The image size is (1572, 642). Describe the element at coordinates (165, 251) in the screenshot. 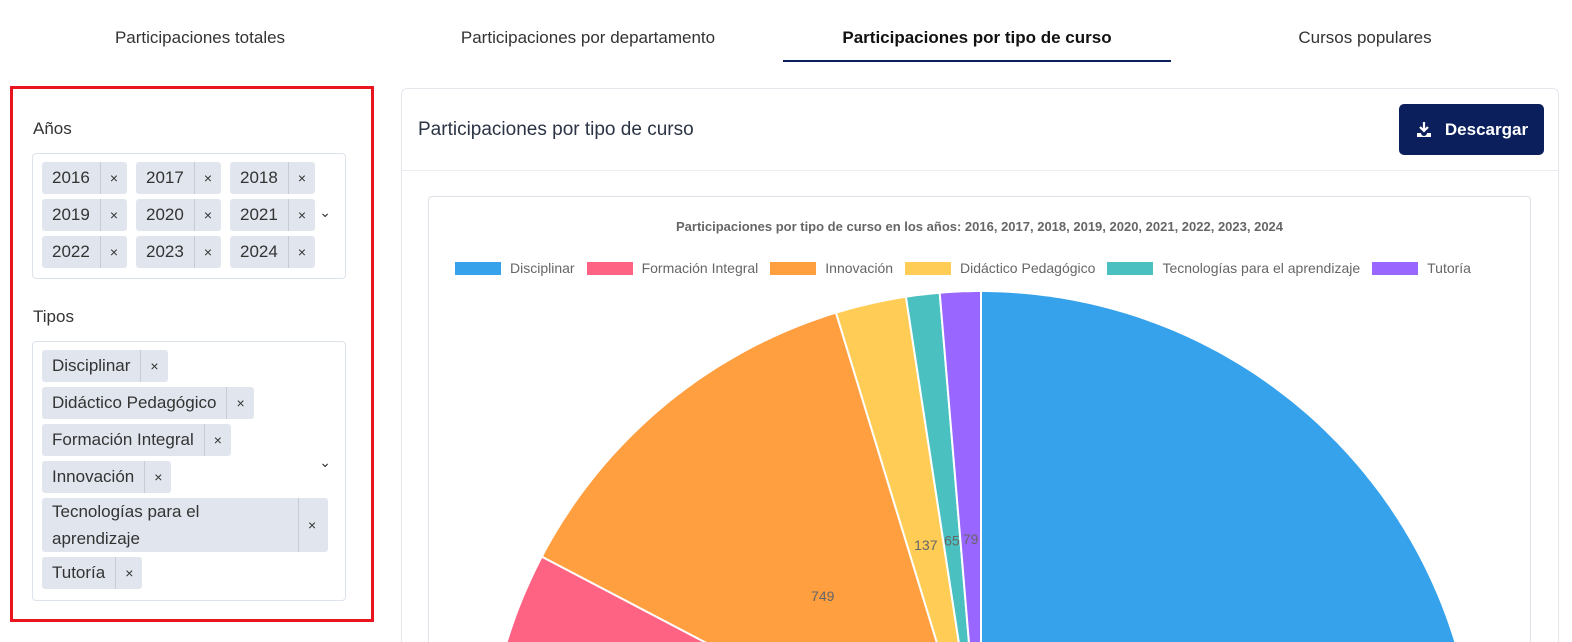

I see `chip-label: 2023` at that location.